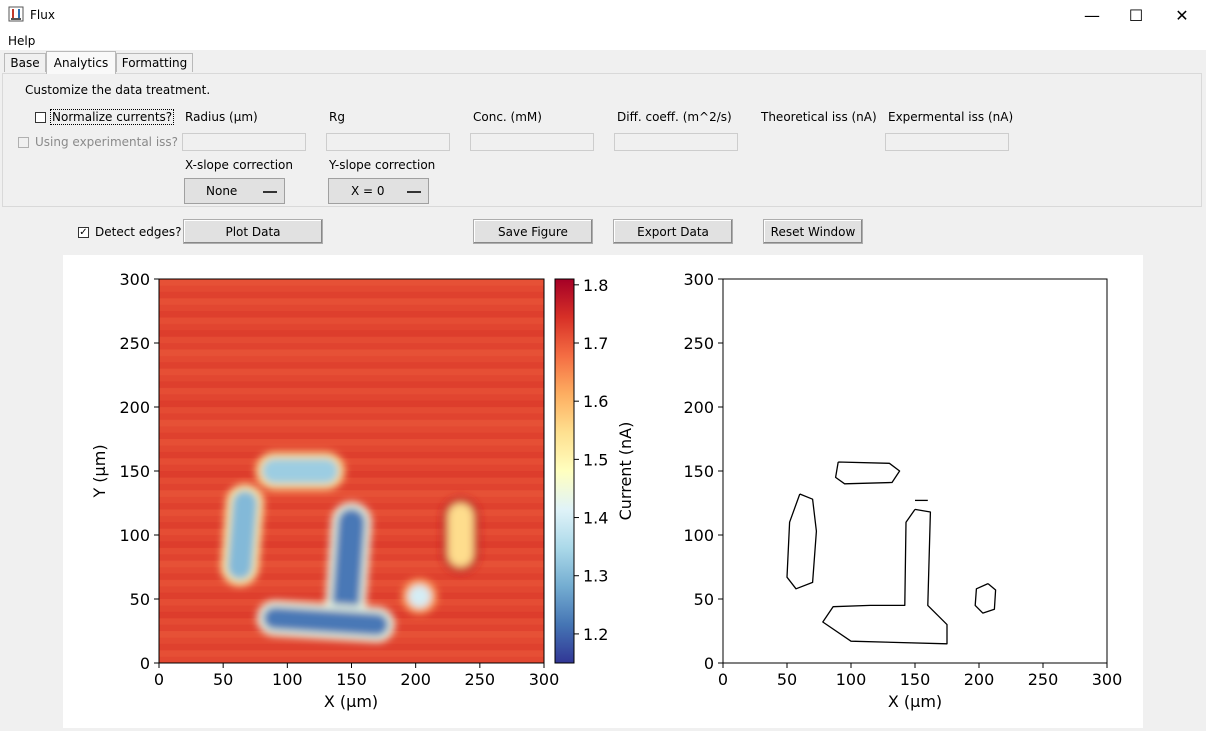 This screenshot has height=731, width=1206. What do you see at coordinates (813, 231) in the screenshot?
I see `reset-window-button: Reset Window` at bounding box center [813, 231].